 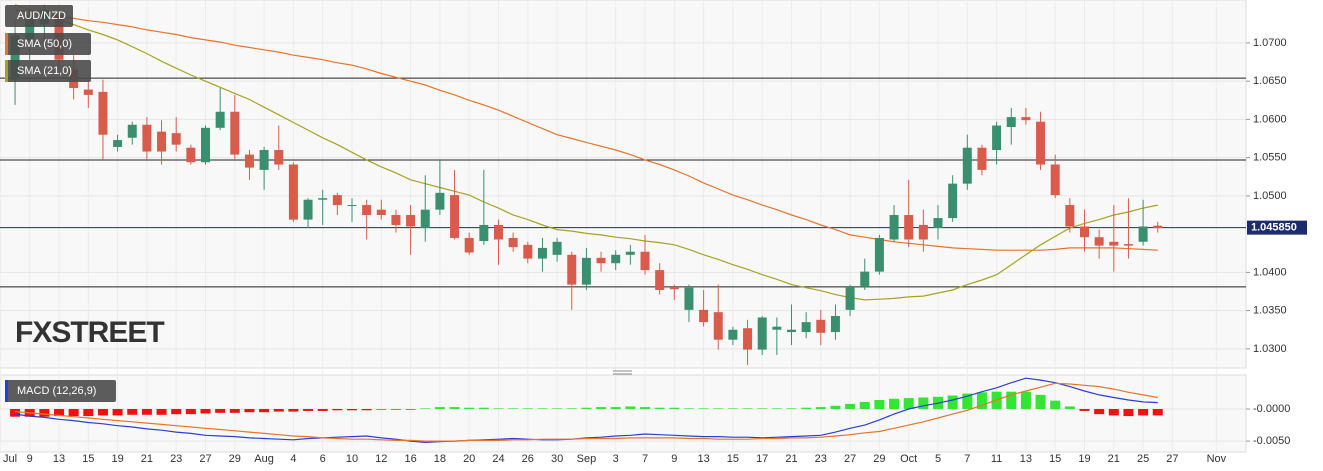 I want to click on x-tick-label: 30, so click(x=557, y=459).